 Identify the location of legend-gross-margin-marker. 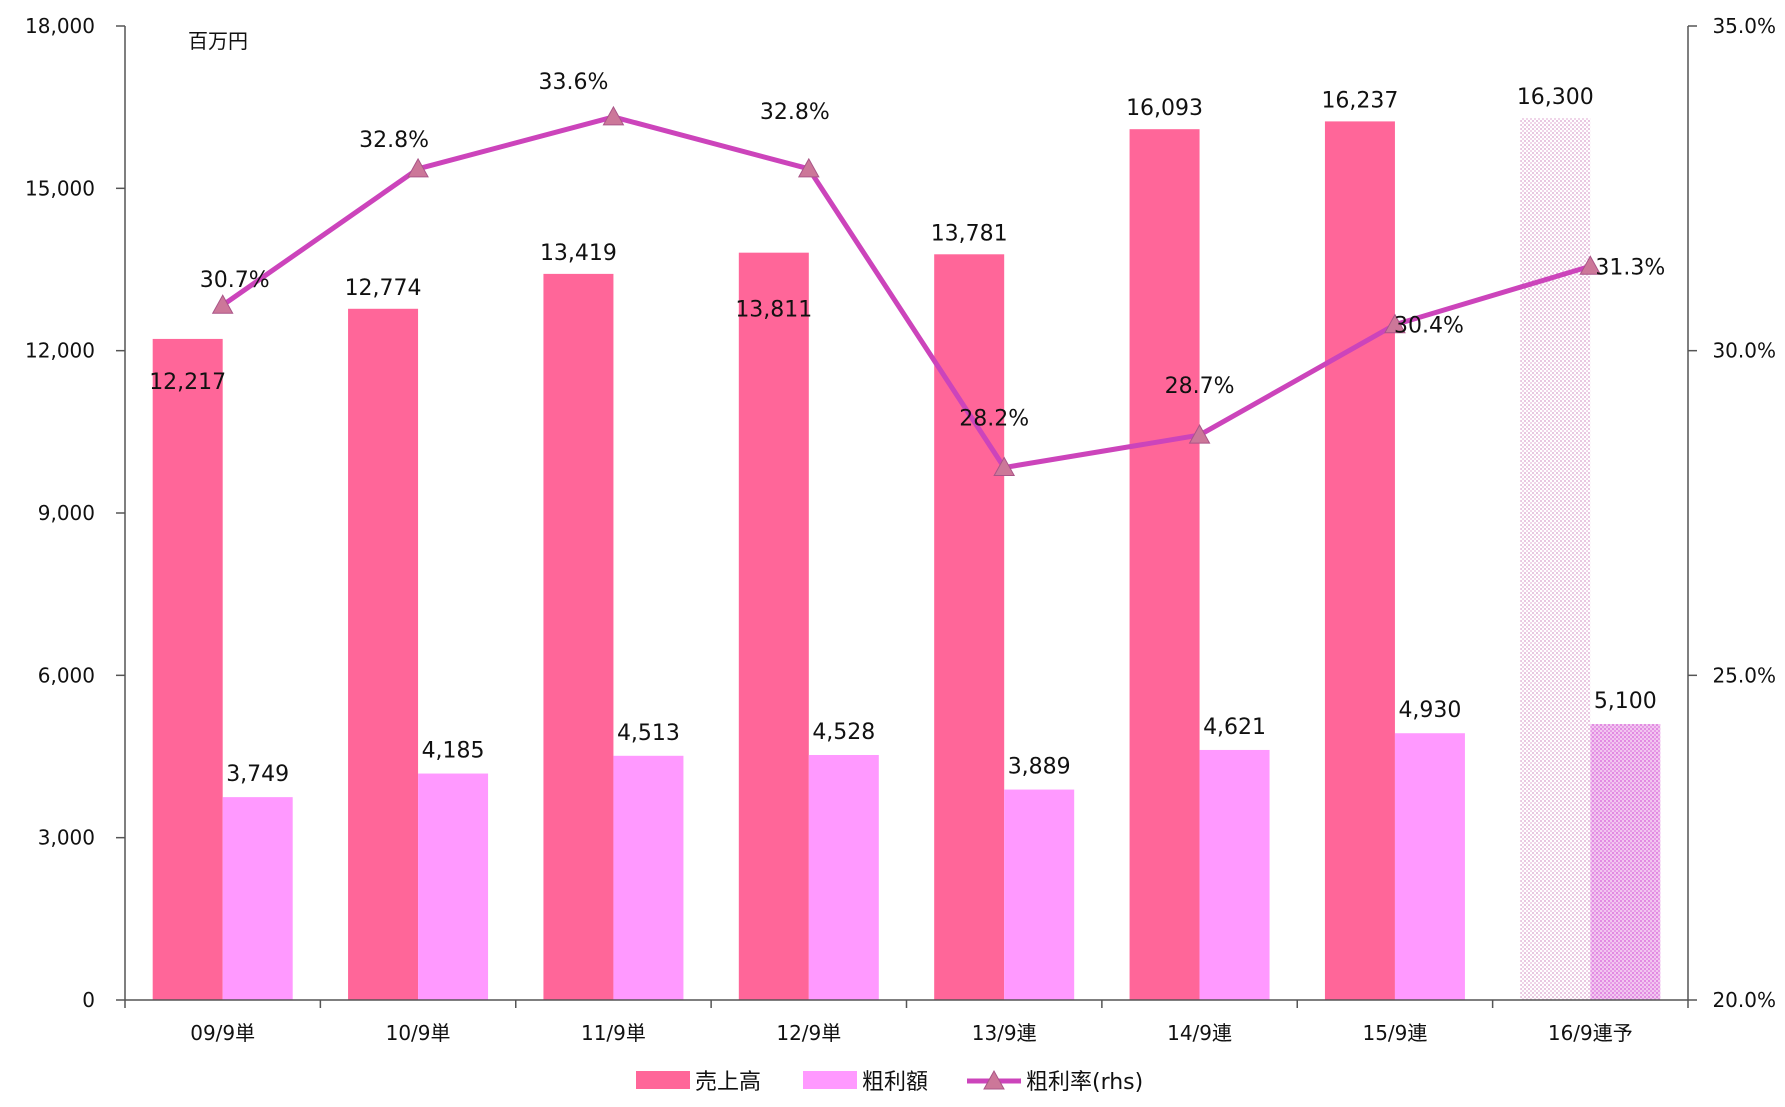
(994, 1079).